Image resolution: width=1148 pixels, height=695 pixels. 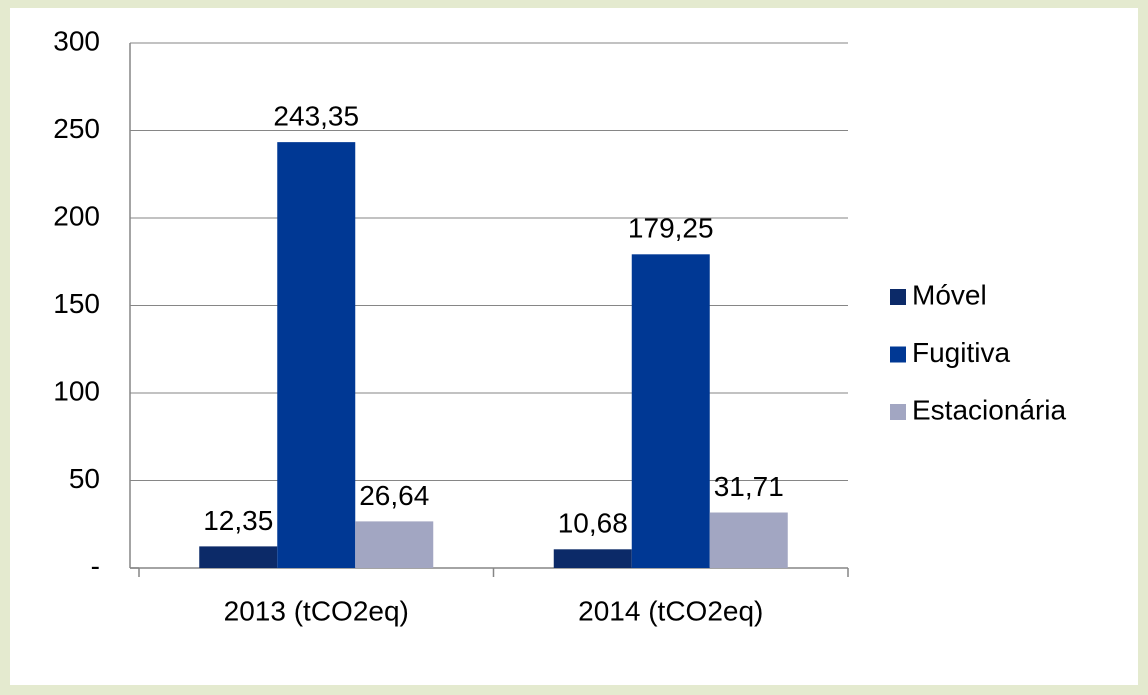 What do you see at coordinates (76, 390) in the screenshot?
I see `y-tick-label: 100` at bounding box center [76, 390].